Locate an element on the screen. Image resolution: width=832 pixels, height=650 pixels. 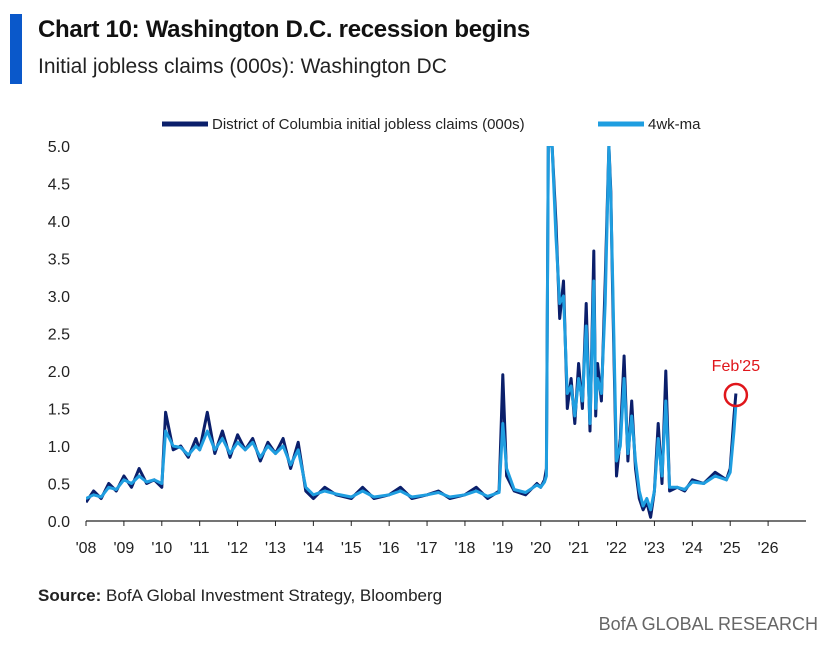
y-tick-label: 0.5 is located at coordinates (59, 485).